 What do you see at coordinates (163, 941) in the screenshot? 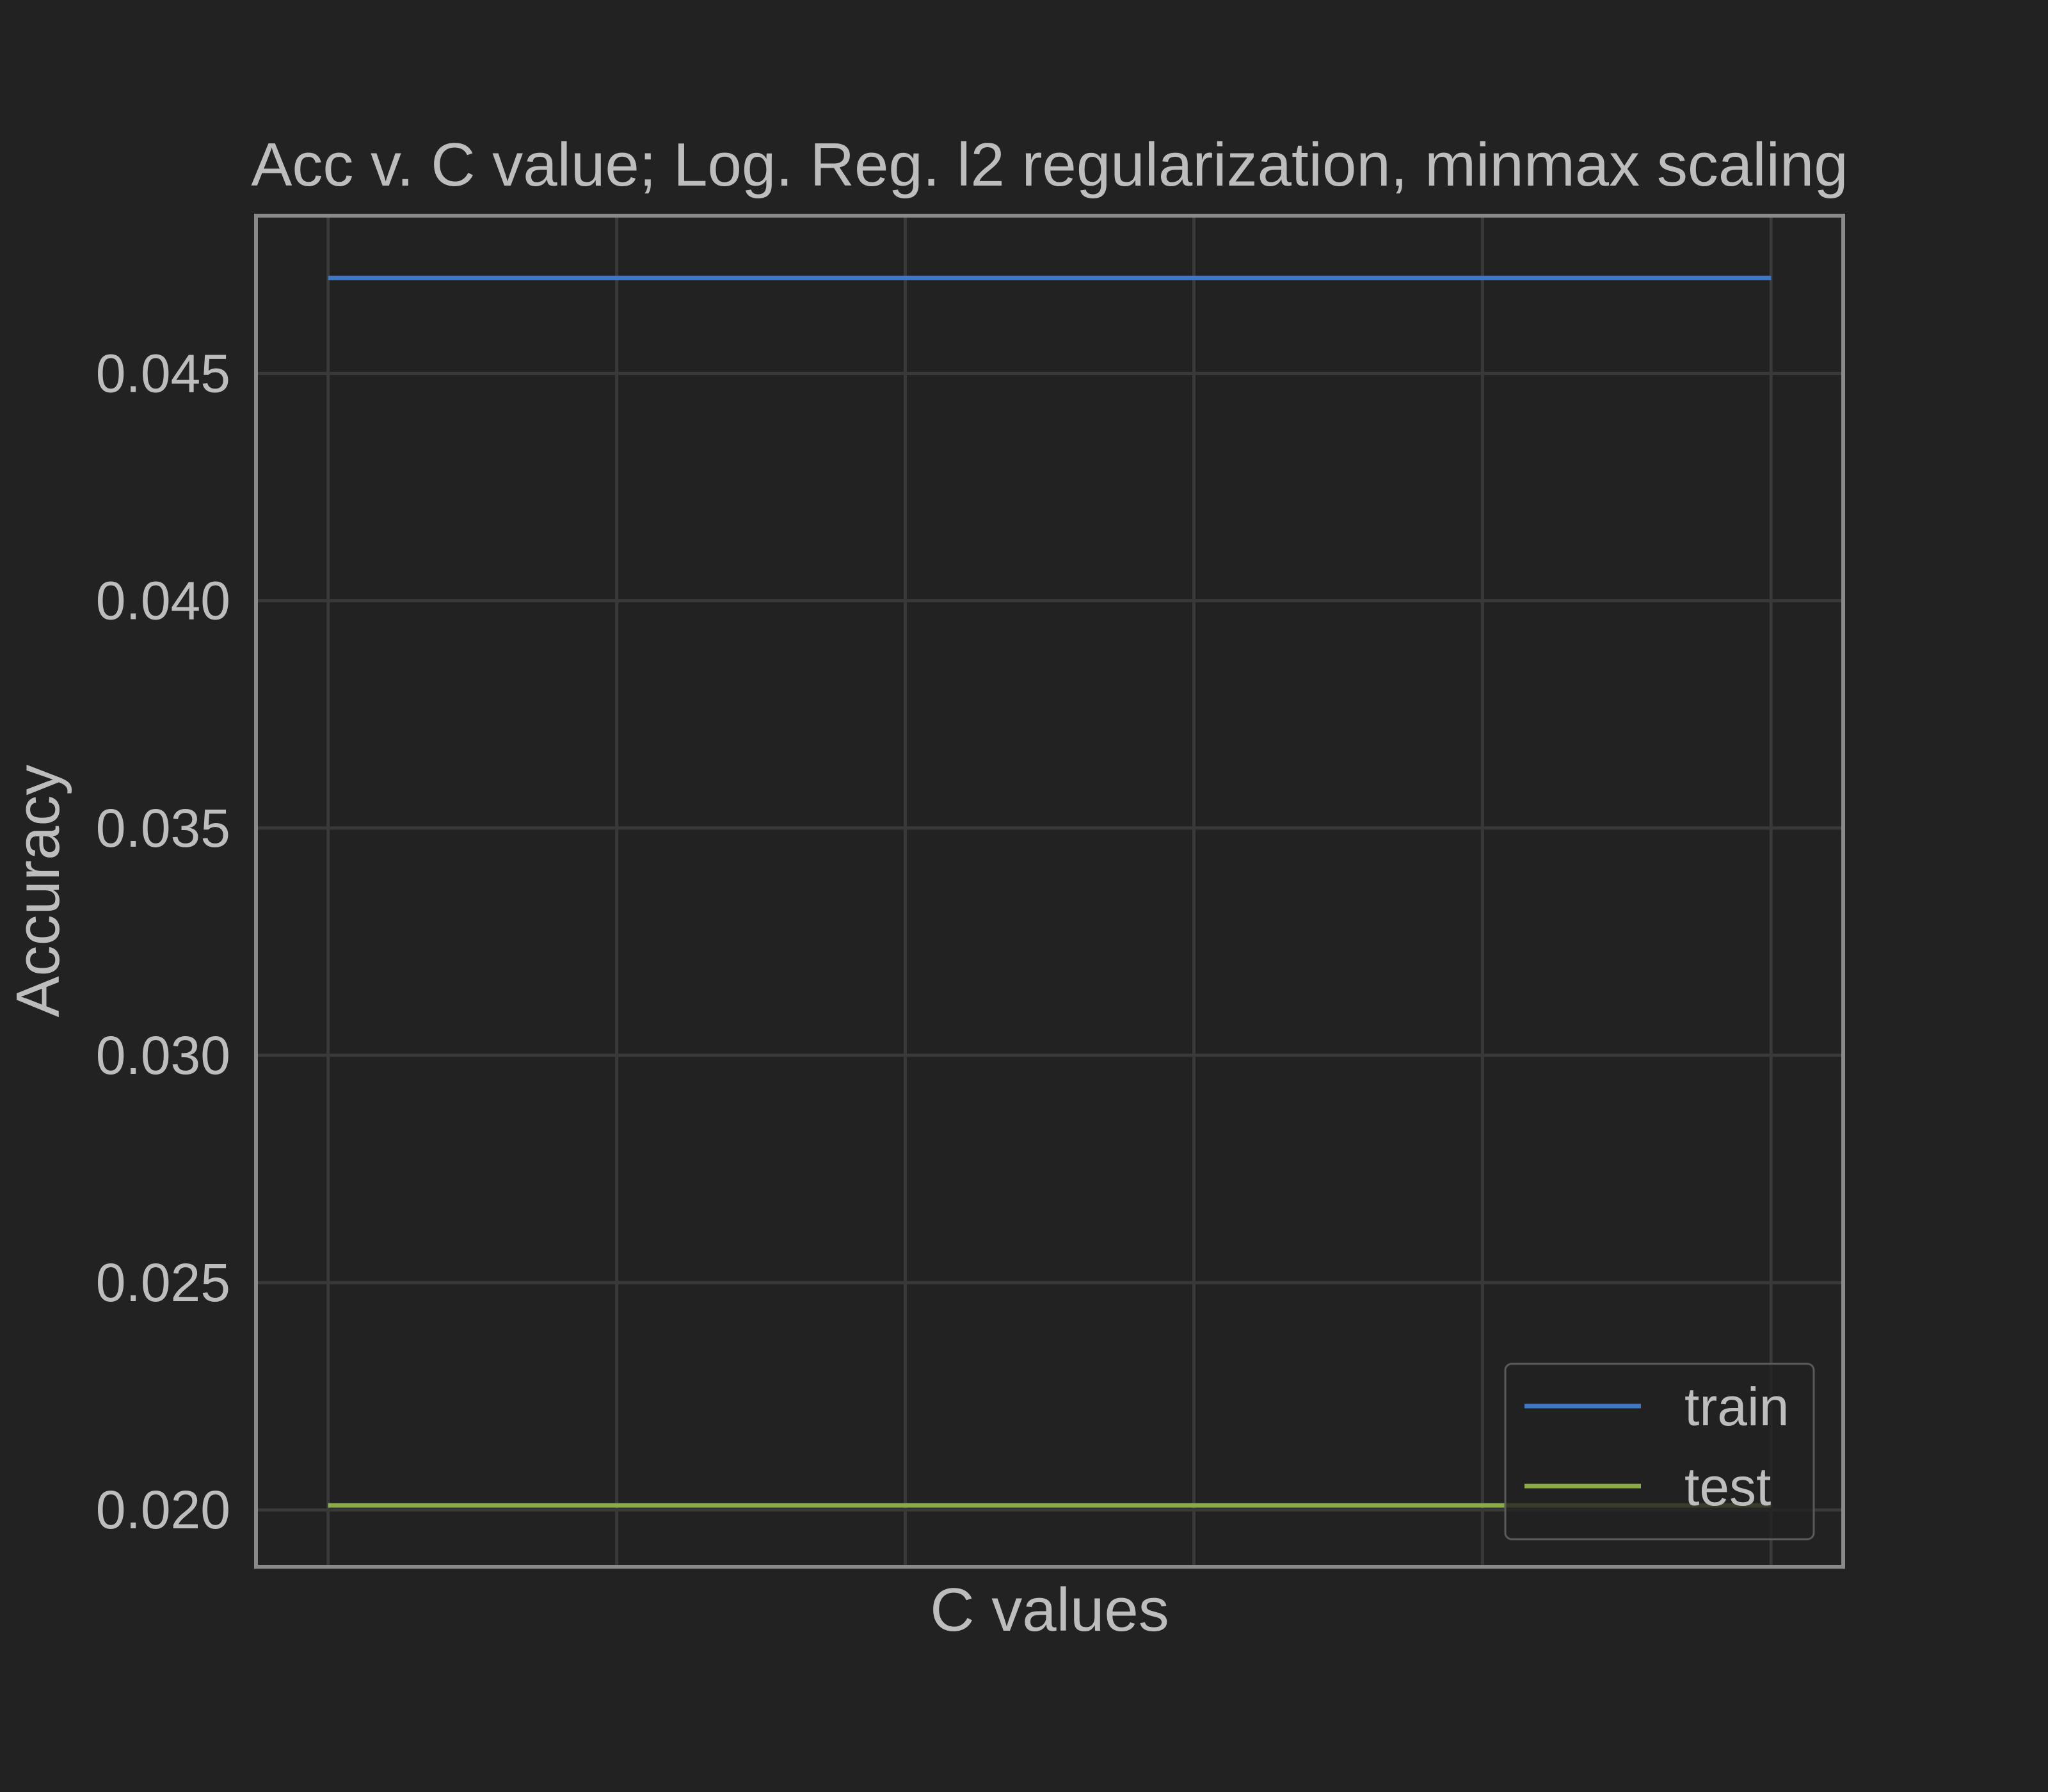
I see `y-tick-labels: 0.020 0.025 0.030 0.035 0.040 0.045` at bounding box center [163, 941].